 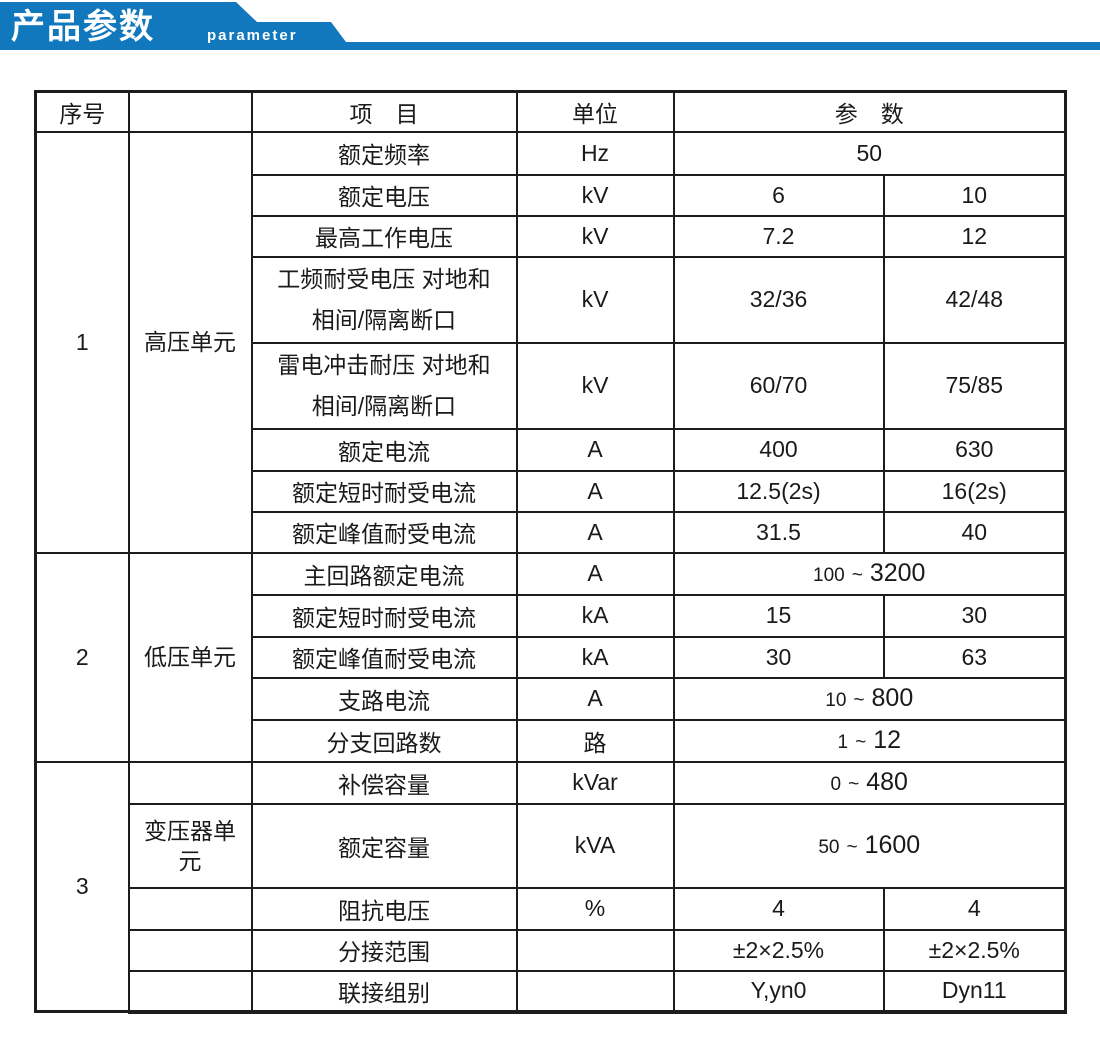 I want to click on cell-item: 补偿容量, so click(x=384, y=782).